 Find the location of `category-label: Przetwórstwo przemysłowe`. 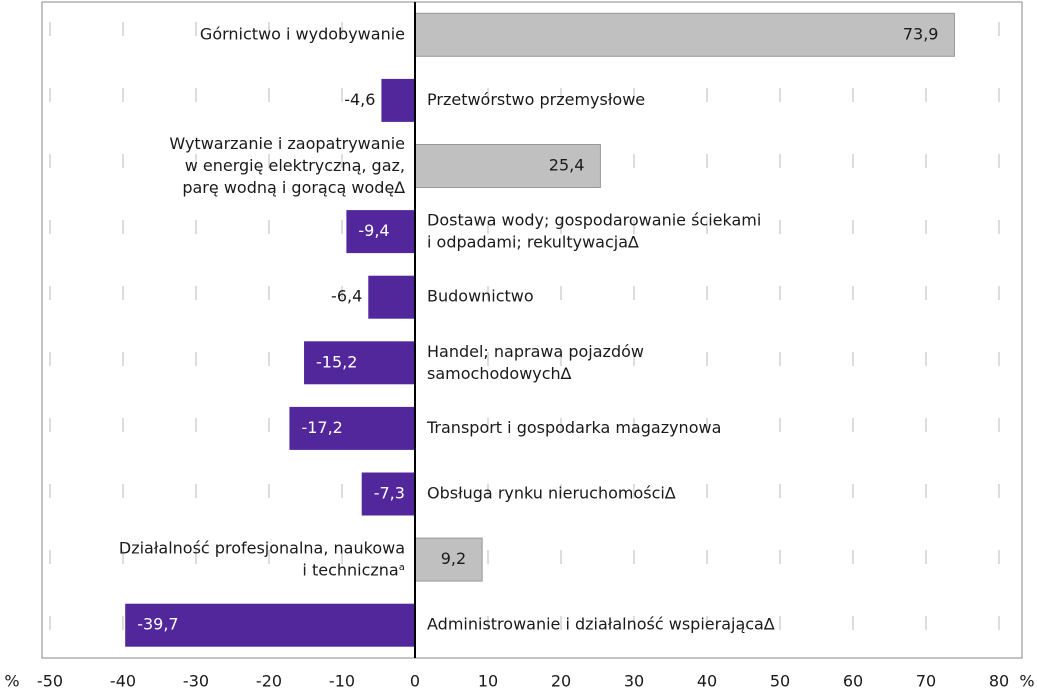

category-label: Przetwórstwo przemysłowe is located at coordinates (536, 99).